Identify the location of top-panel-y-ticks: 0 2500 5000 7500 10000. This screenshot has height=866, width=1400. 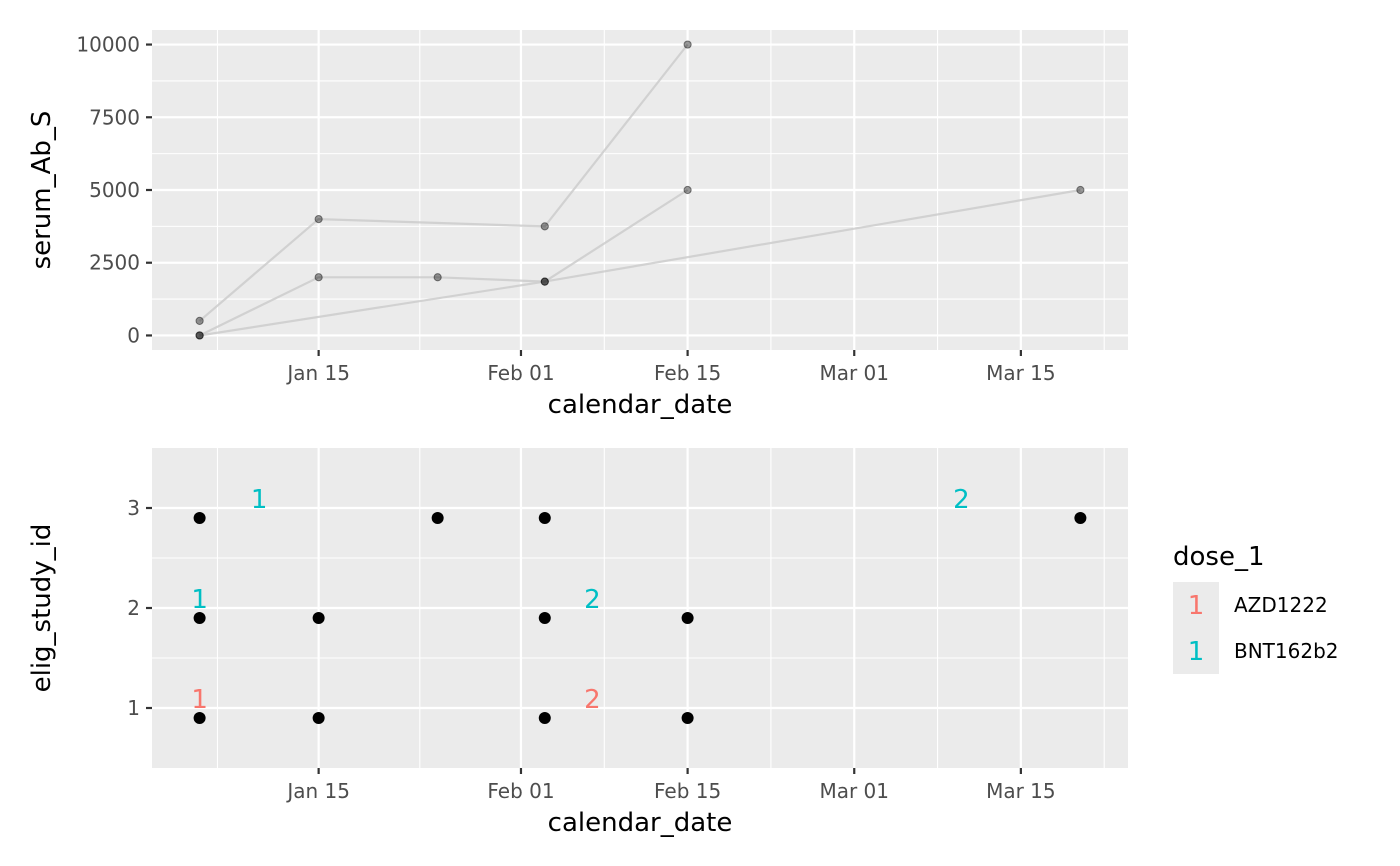
(114, 190).